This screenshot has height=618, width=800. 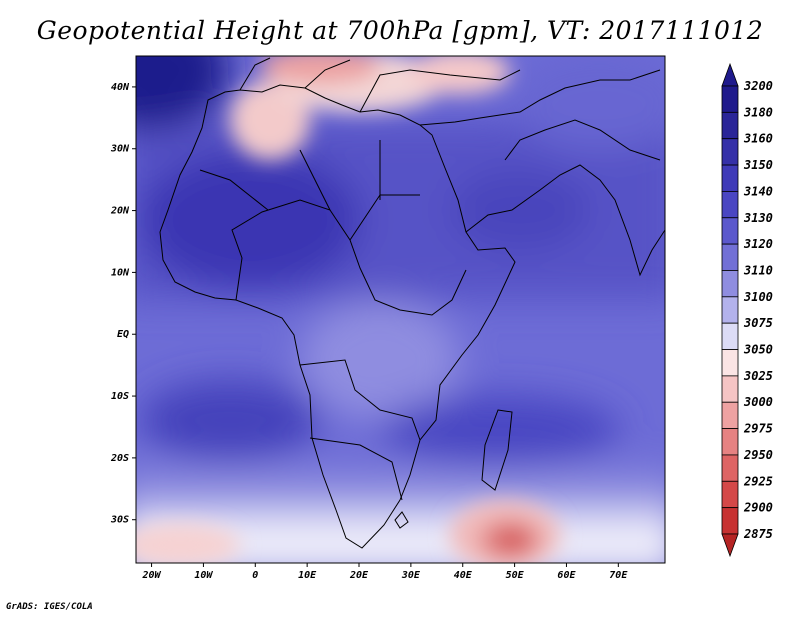 What do you see at coordinates (758, 402) in the screenshot?
I see `colorbar-label: 3000` at bounding box center [758, 402].